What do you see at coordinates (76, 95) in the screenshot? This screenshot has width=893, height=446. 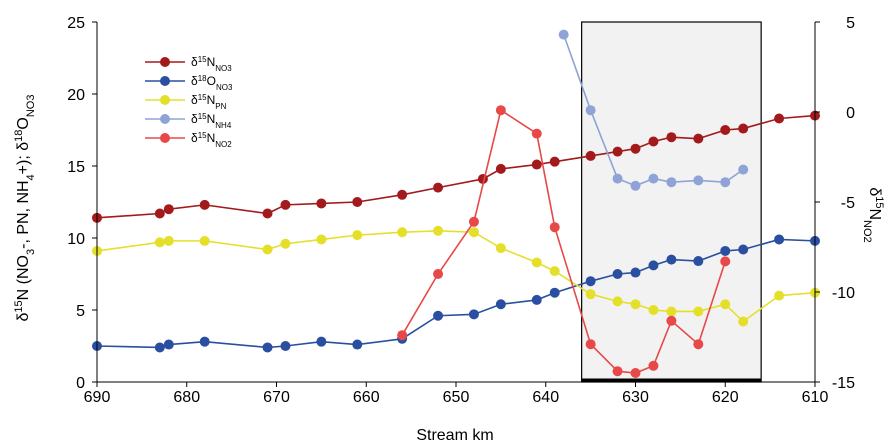 I see `y-left-tick-label: 20` at bounding box center [76, 95].